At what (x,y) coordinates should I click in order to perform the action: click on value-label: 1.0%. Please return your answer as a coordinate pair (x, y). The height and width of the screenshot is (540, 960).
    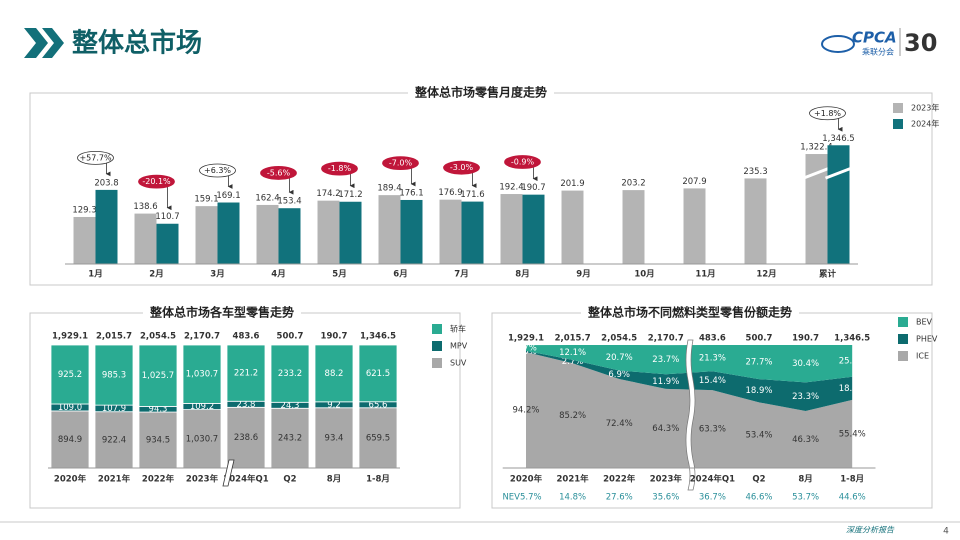
    Looking at the image, I should click on (526, 352).